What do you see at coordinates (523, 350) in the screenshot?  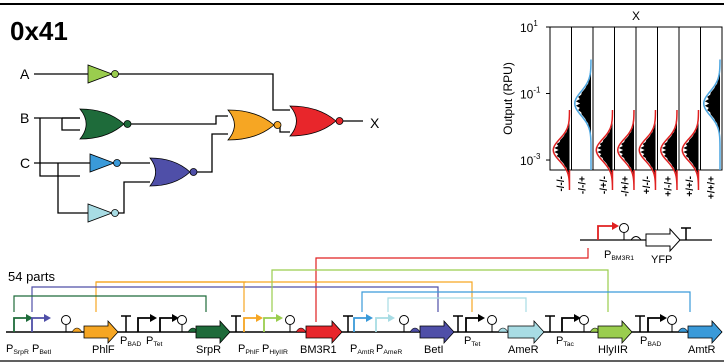 I see `construct-label: AmeR` at bounding box center [523, 350].